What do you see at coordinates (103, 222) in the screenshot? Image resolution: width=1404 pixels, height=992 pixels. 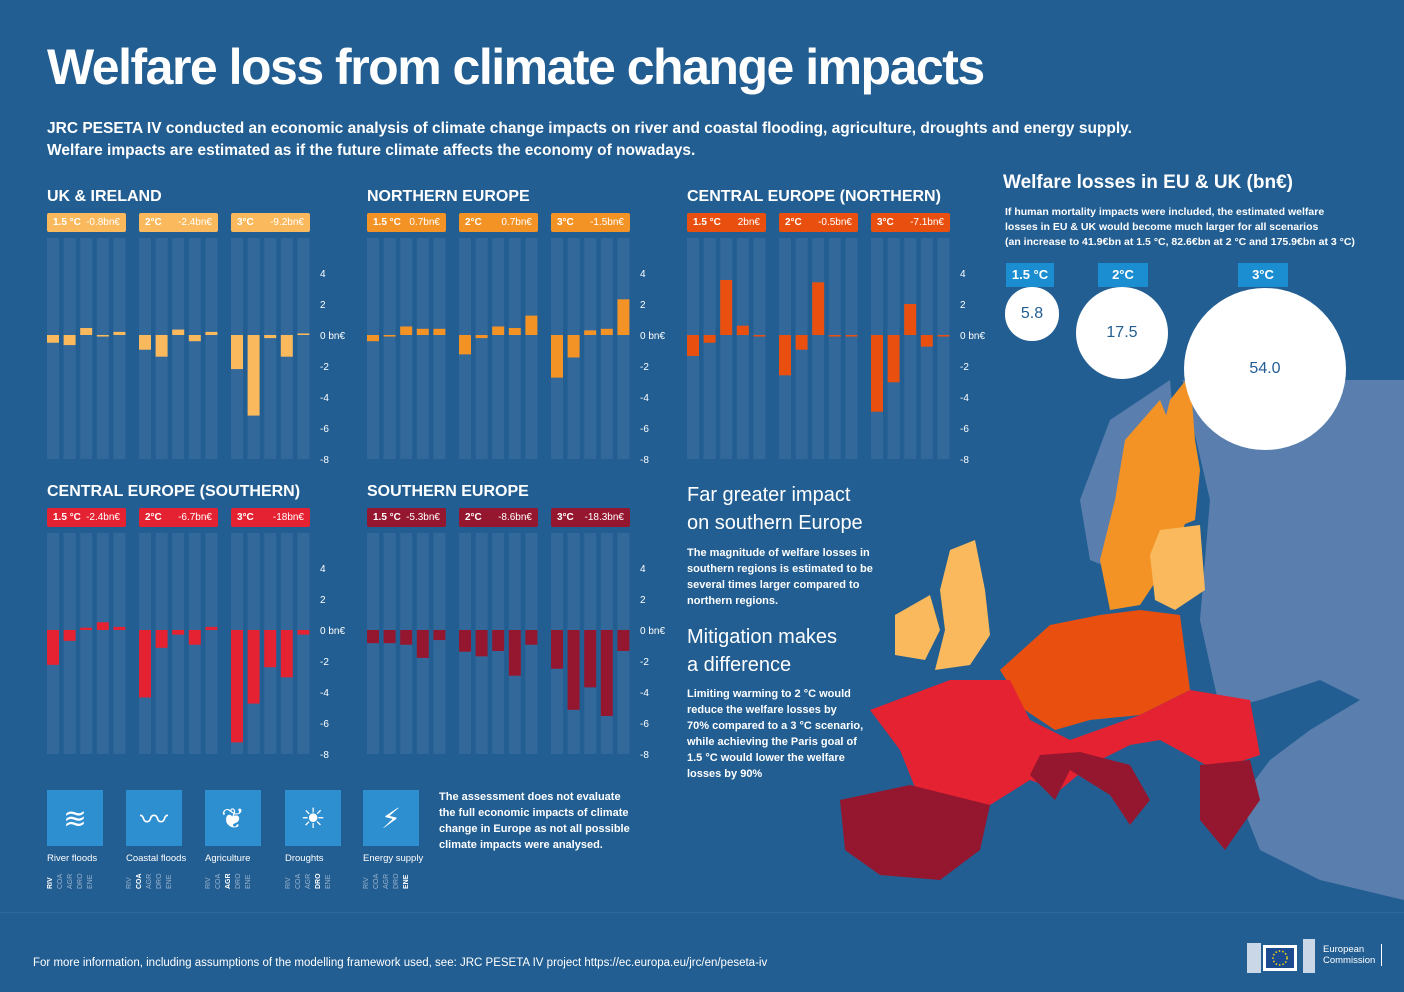 I see `scenario-total: -0.8bn€` at bounding box center [103, 222].